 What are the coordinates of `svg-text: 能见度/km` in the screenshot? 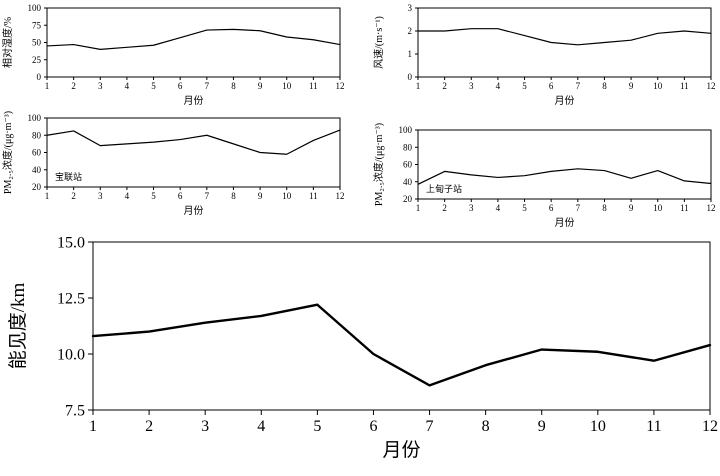 It's located at (18, 326).